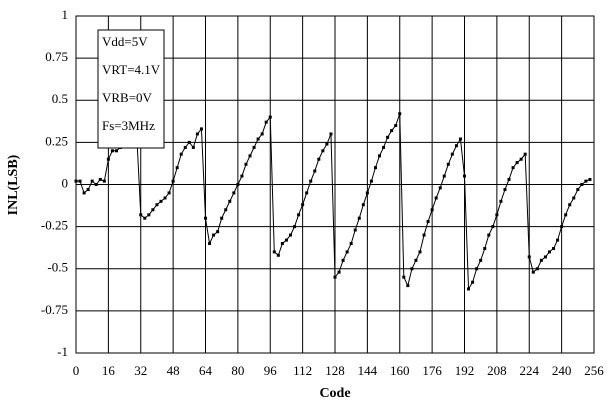  I want to click on y-tick-label: 0, so click(65, 182).